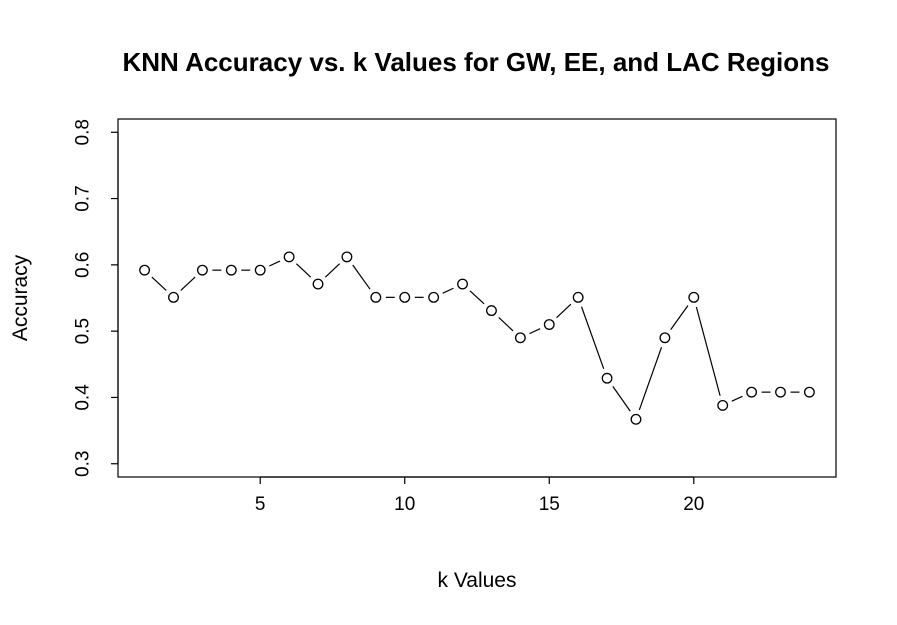 This screenshot has height=625, width=897. What do you see at coordinates (607, 378) in the screenshot?
I see `data-point-k17` at bounding box center [607, 378].